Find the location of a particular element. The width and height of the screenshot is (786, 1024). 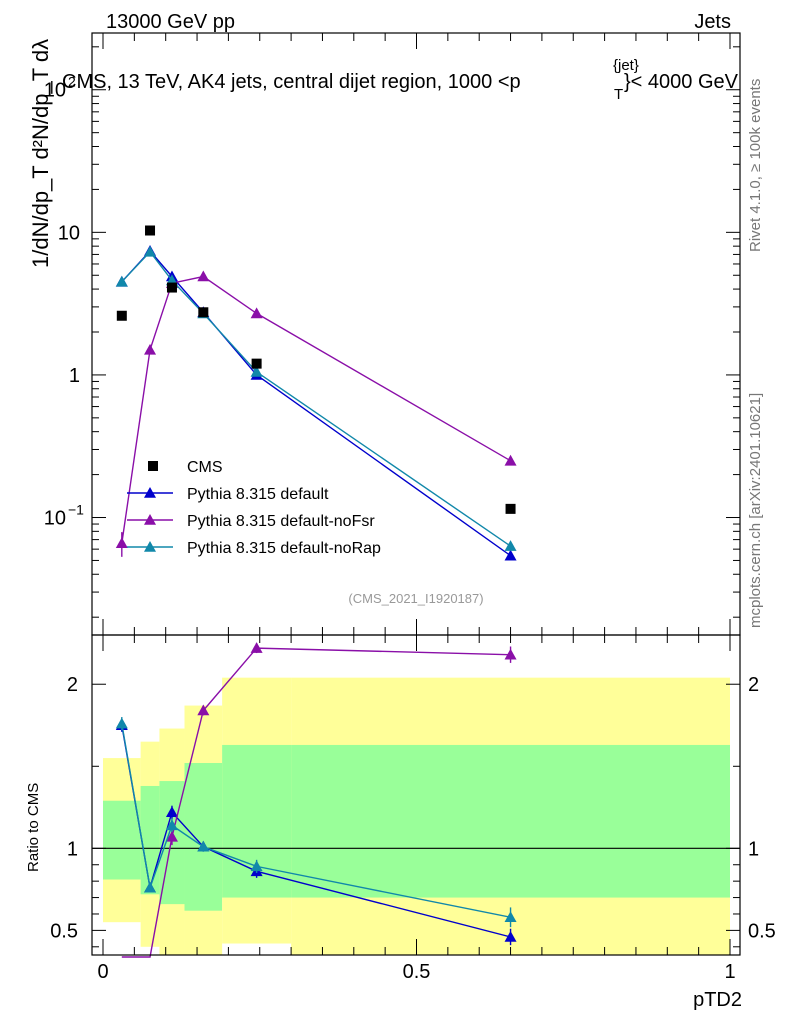

main-ytick-exp-3: 2 is located at coordinates (72, 82).